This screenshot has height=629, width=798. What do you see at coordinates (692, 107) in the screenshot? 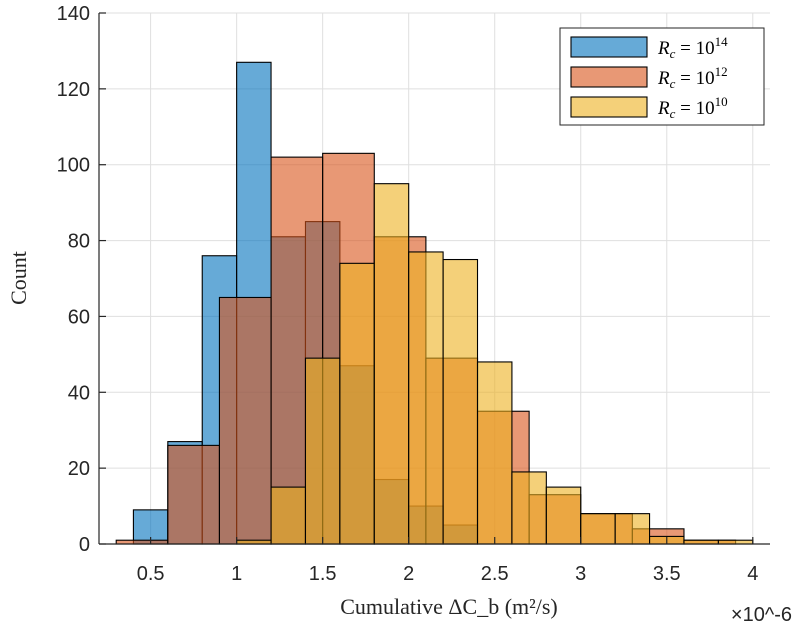
I see `legend-entry-label: Rc = 1010` at bounding box center [692, 107].